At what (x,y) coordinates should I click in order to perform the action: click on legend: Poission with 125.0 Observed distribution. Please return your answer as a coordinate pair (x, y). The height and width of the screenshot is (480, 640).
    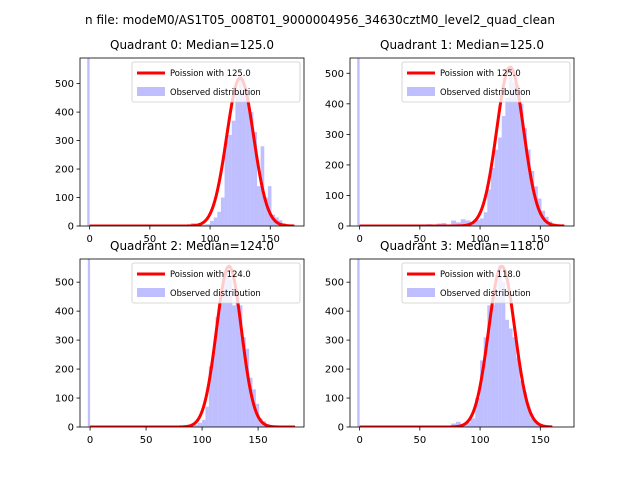
    Looking at the image, I should click on (216, 82).